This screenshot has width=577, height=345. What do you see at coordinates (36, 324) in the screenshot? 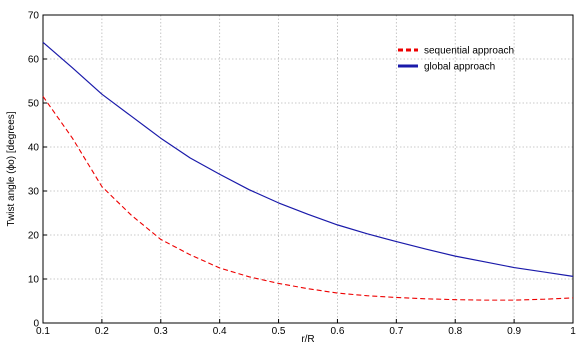
I see `y-tick-label: 0` at bounding box center [36, 324].